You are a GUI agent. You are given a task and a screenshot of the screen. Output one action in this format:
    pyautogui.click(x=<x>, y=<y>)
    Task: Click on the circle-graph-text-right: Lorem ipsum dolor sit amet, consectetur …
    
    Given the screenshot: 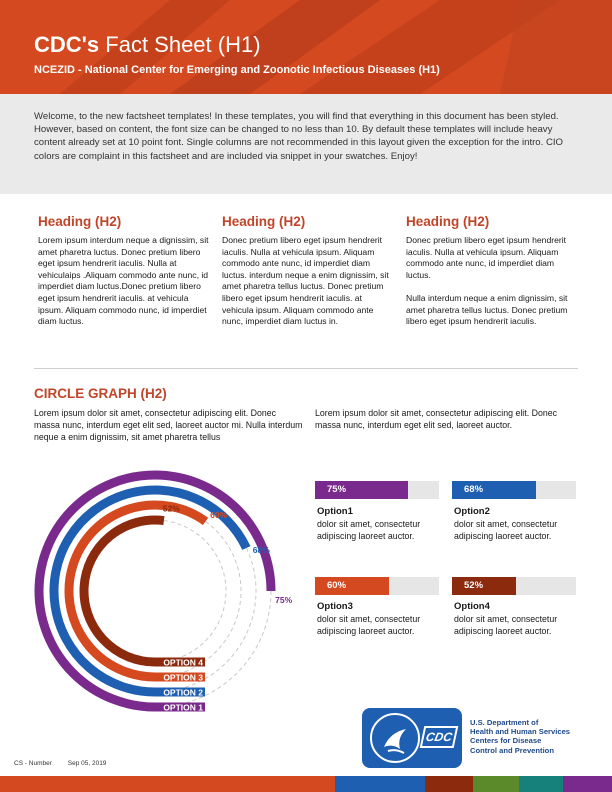 What is the action you would take?
    pyautogui.click(x=436, y=419)
    